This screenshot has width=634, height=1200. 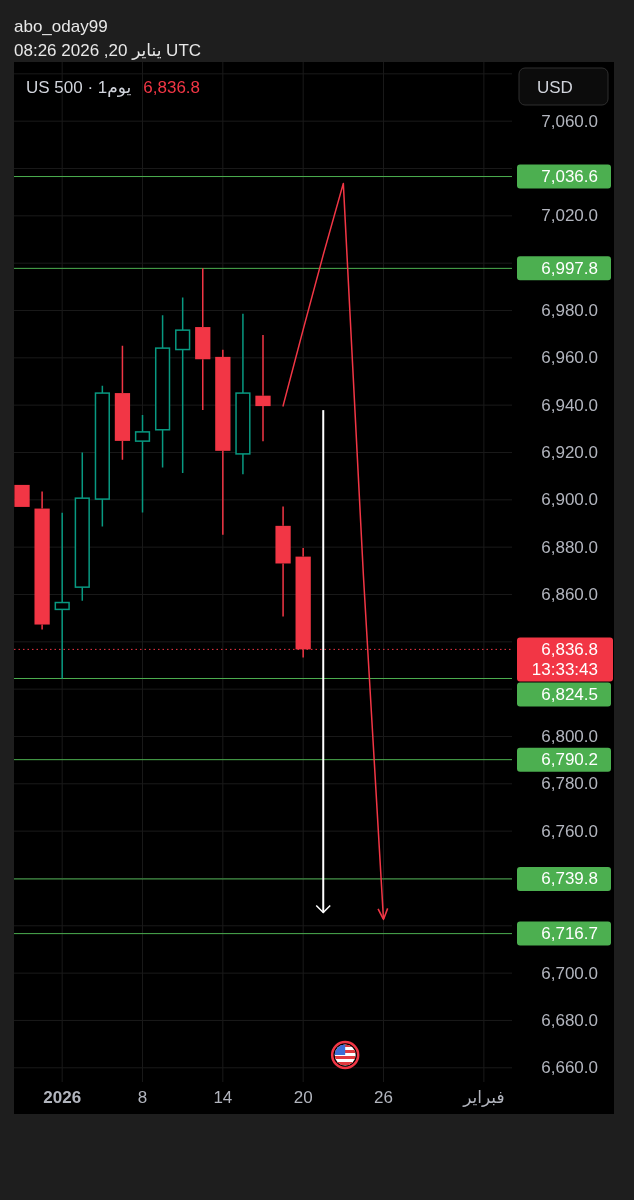 I want to click on y-tick-label: 6,660.0, so click(x=569, y=1068).